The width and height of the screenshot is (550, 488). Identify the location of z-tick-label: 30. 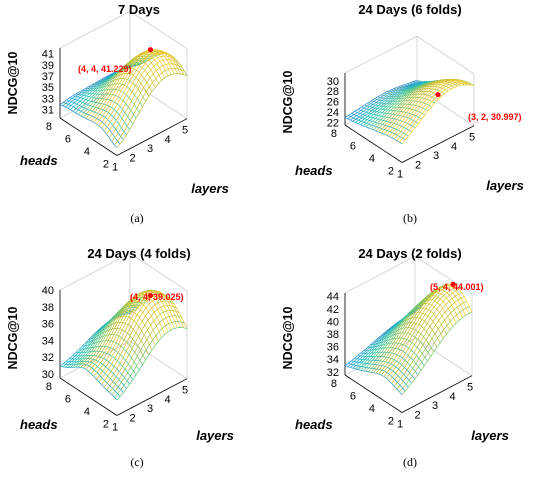
(333, 82).